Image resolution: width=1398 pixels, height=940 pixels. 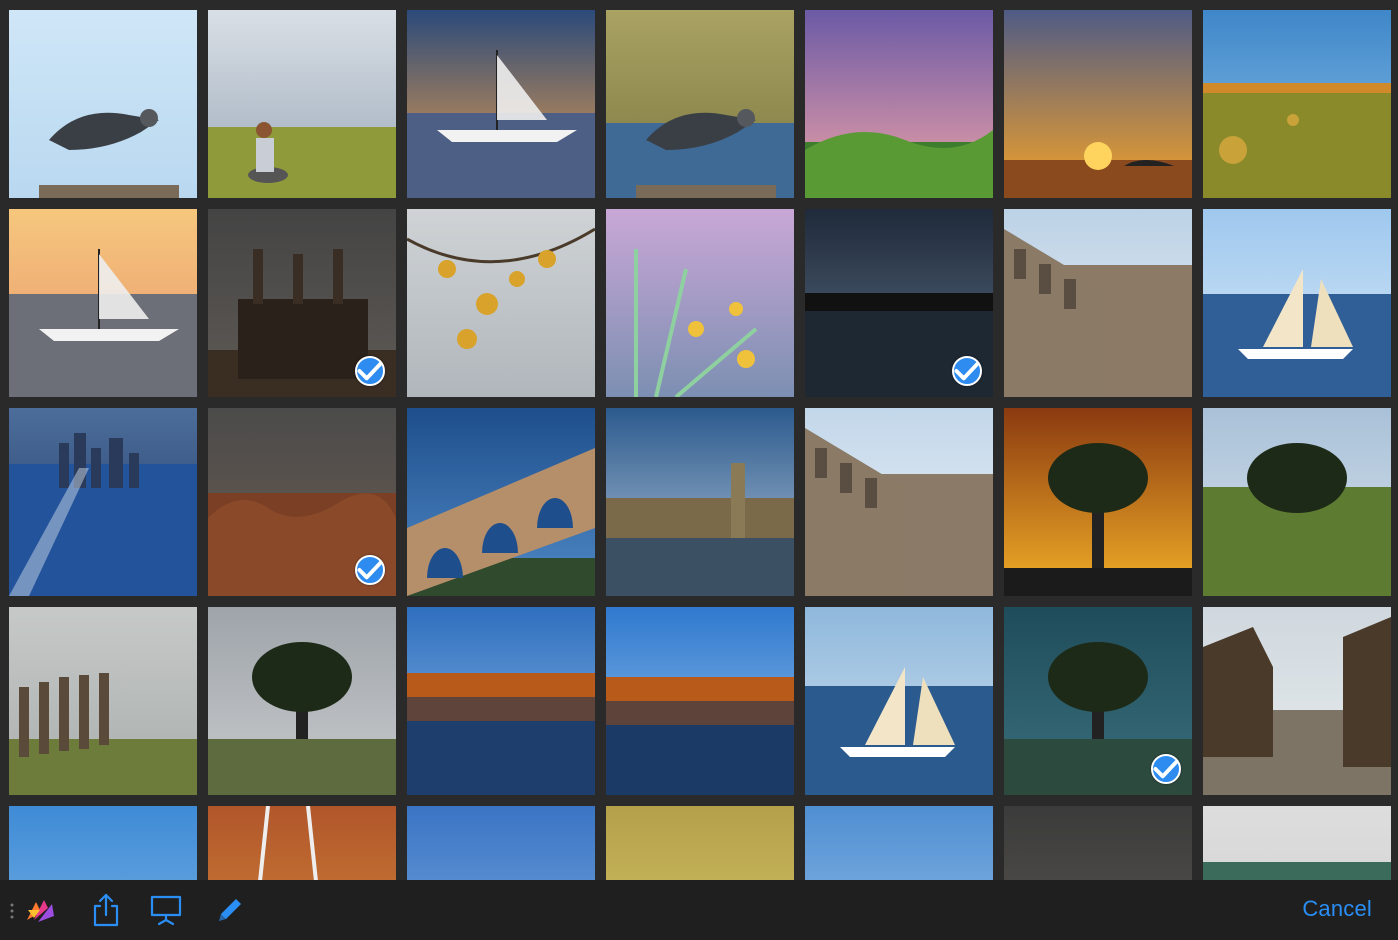 I want to click on photo-thumbnail-woman-in-meadow, so click(x=302, y=104).